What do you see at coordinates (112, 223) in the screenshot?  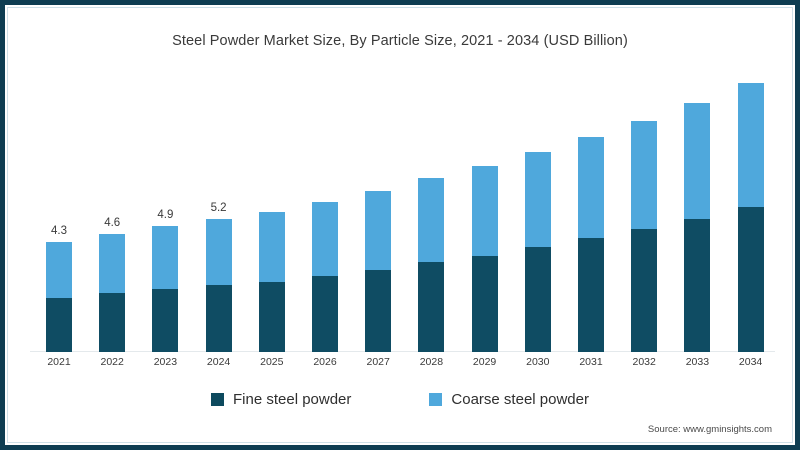 I see `bar-value-label: 4.6` at bounding box center [112, 223].